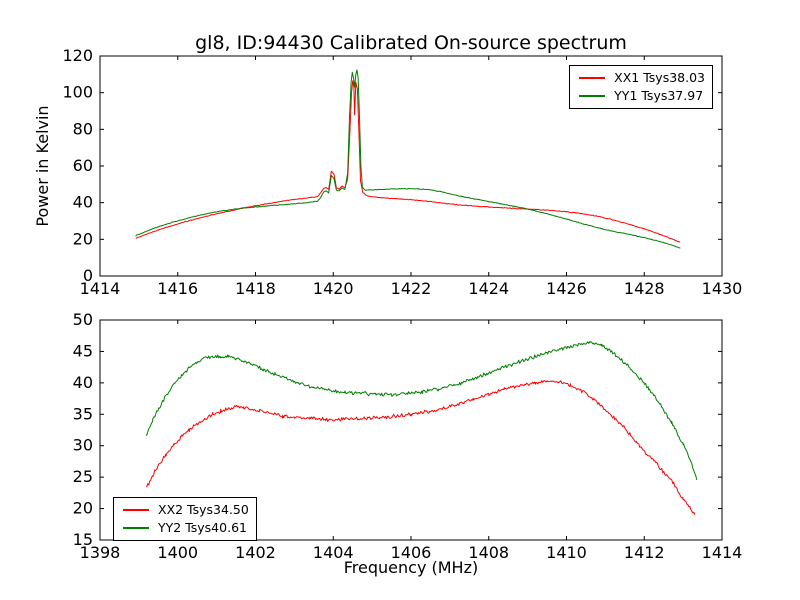 This screenshot has height=600, width=800. What do you see at coordinates (83, 445) in the screenshot?
I see `y-tick-label: 30` at bounding box center [83, 445].